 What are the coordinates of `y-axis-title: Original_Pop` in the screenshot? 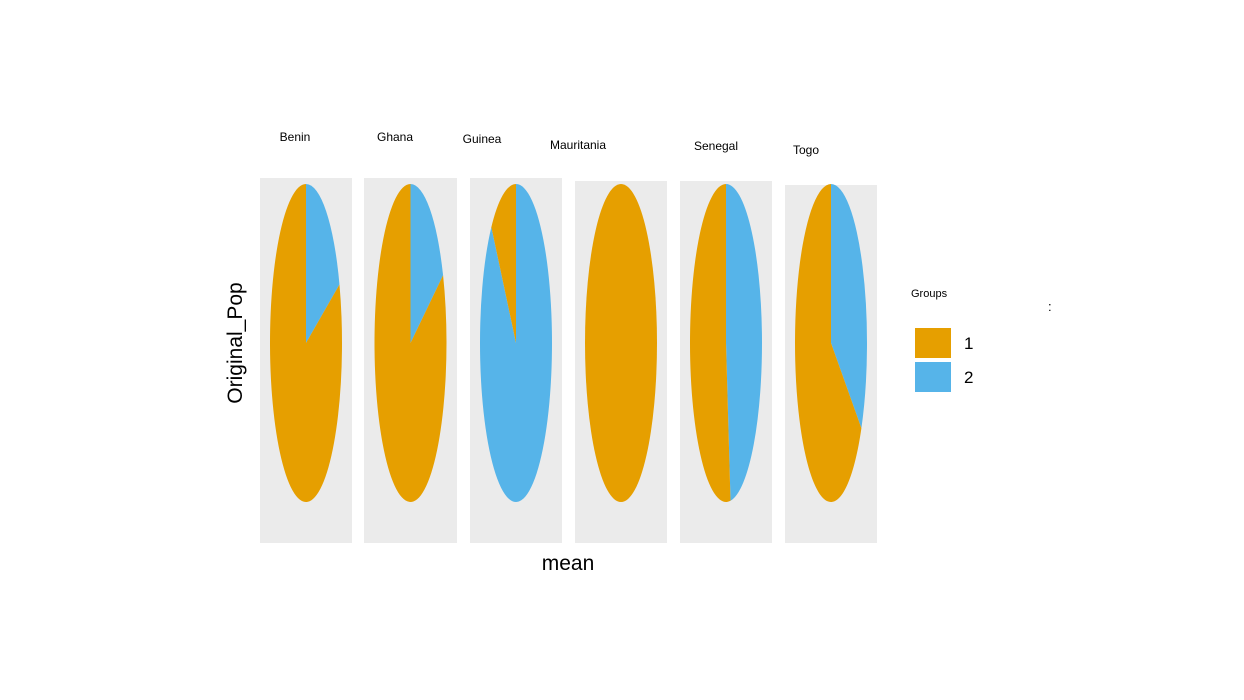 It's located at (235, 342).